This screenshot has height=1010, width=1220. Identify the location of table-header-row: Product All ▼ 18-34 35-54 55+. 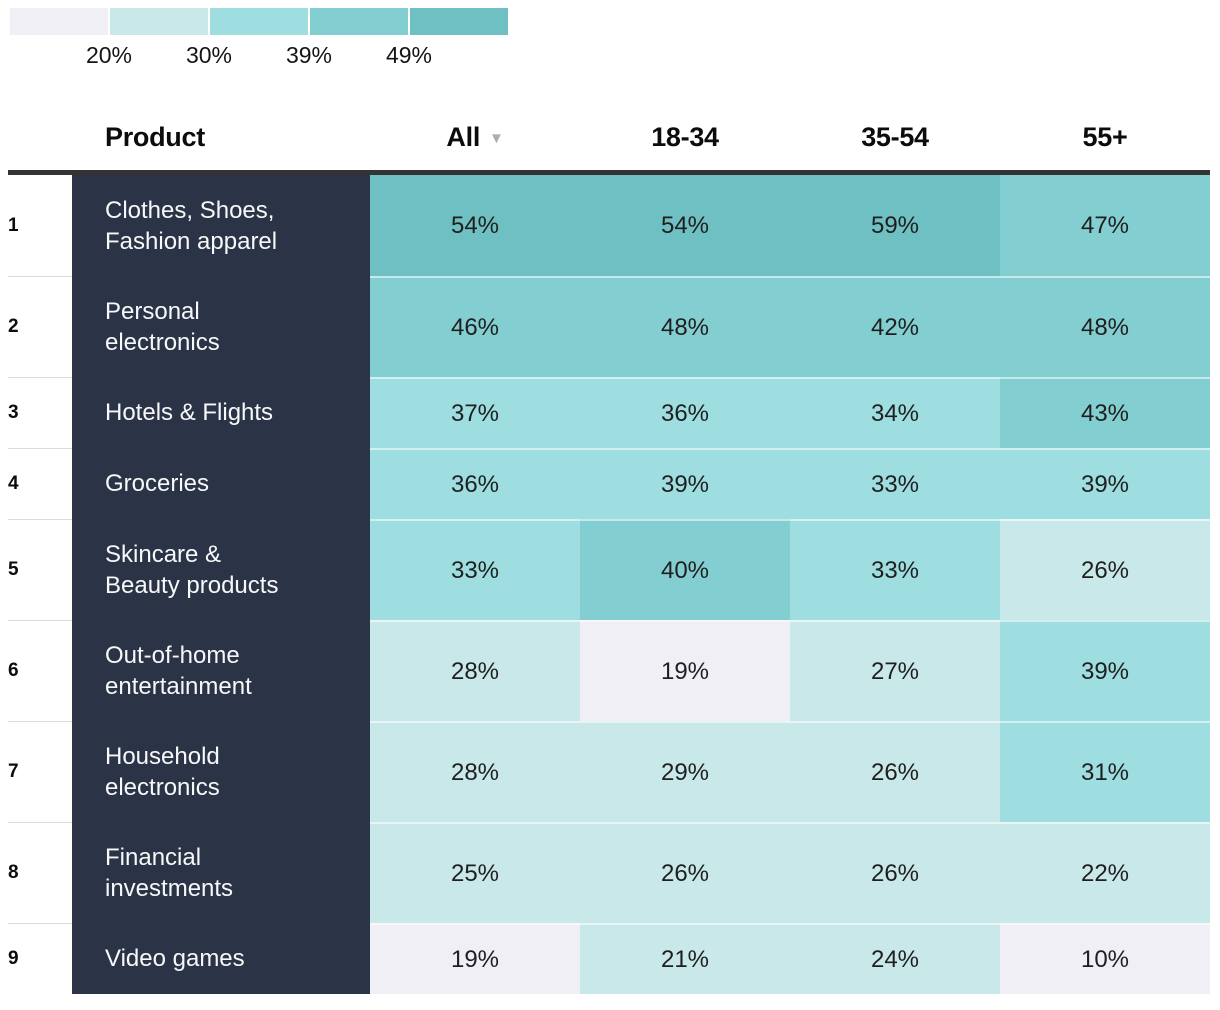
(605, 137).